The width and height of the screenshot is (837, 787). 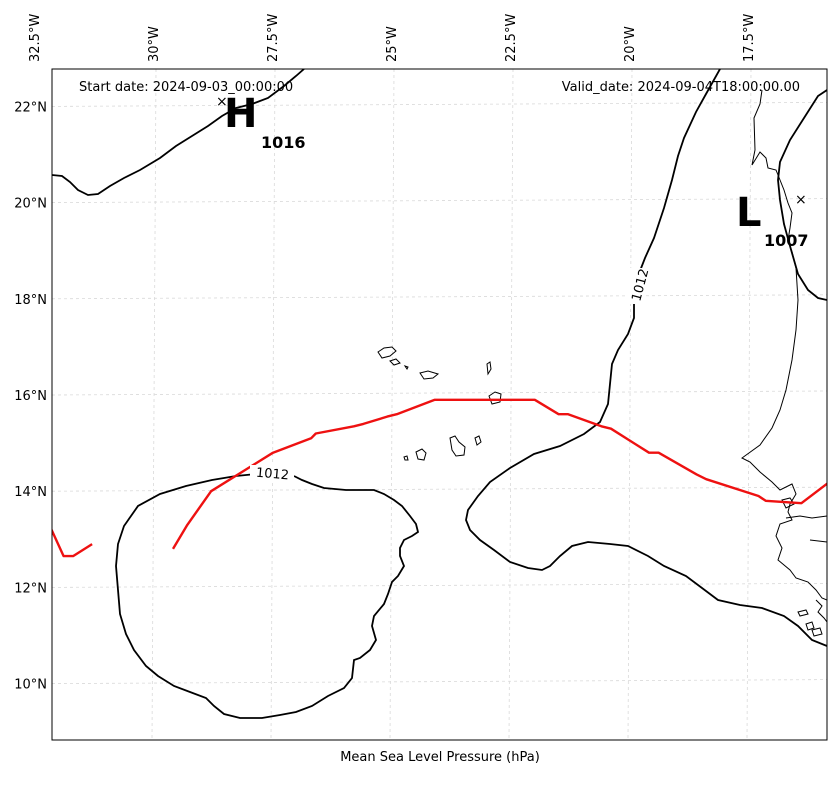 I want to click on latitude-tick-label: 16°N, so click(x=30, y=396).